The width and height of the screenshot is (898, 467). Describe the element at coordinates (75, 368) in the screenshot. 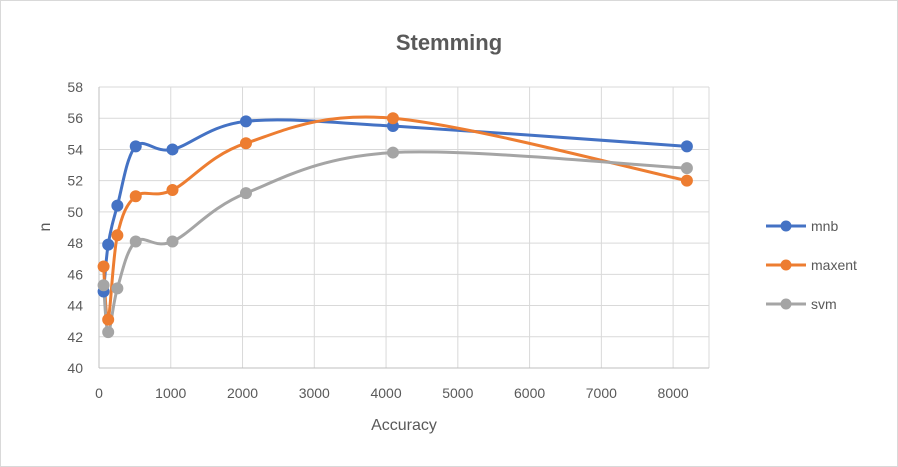

I see `y-tick-label: 40` at that location.